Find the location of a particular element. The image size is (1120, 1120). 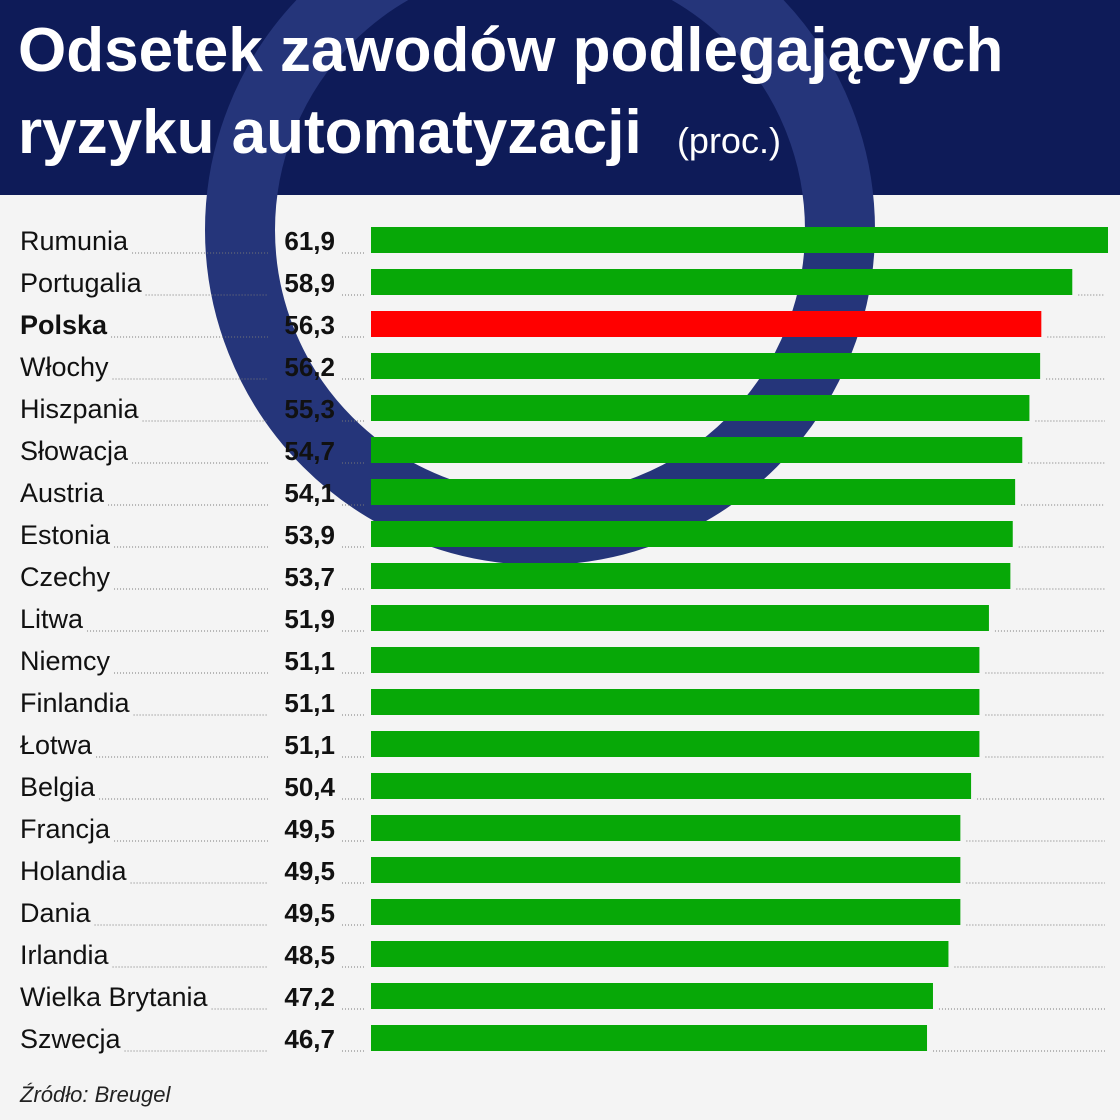

category-label: Hiszpania is located at coordinates (80, 409).